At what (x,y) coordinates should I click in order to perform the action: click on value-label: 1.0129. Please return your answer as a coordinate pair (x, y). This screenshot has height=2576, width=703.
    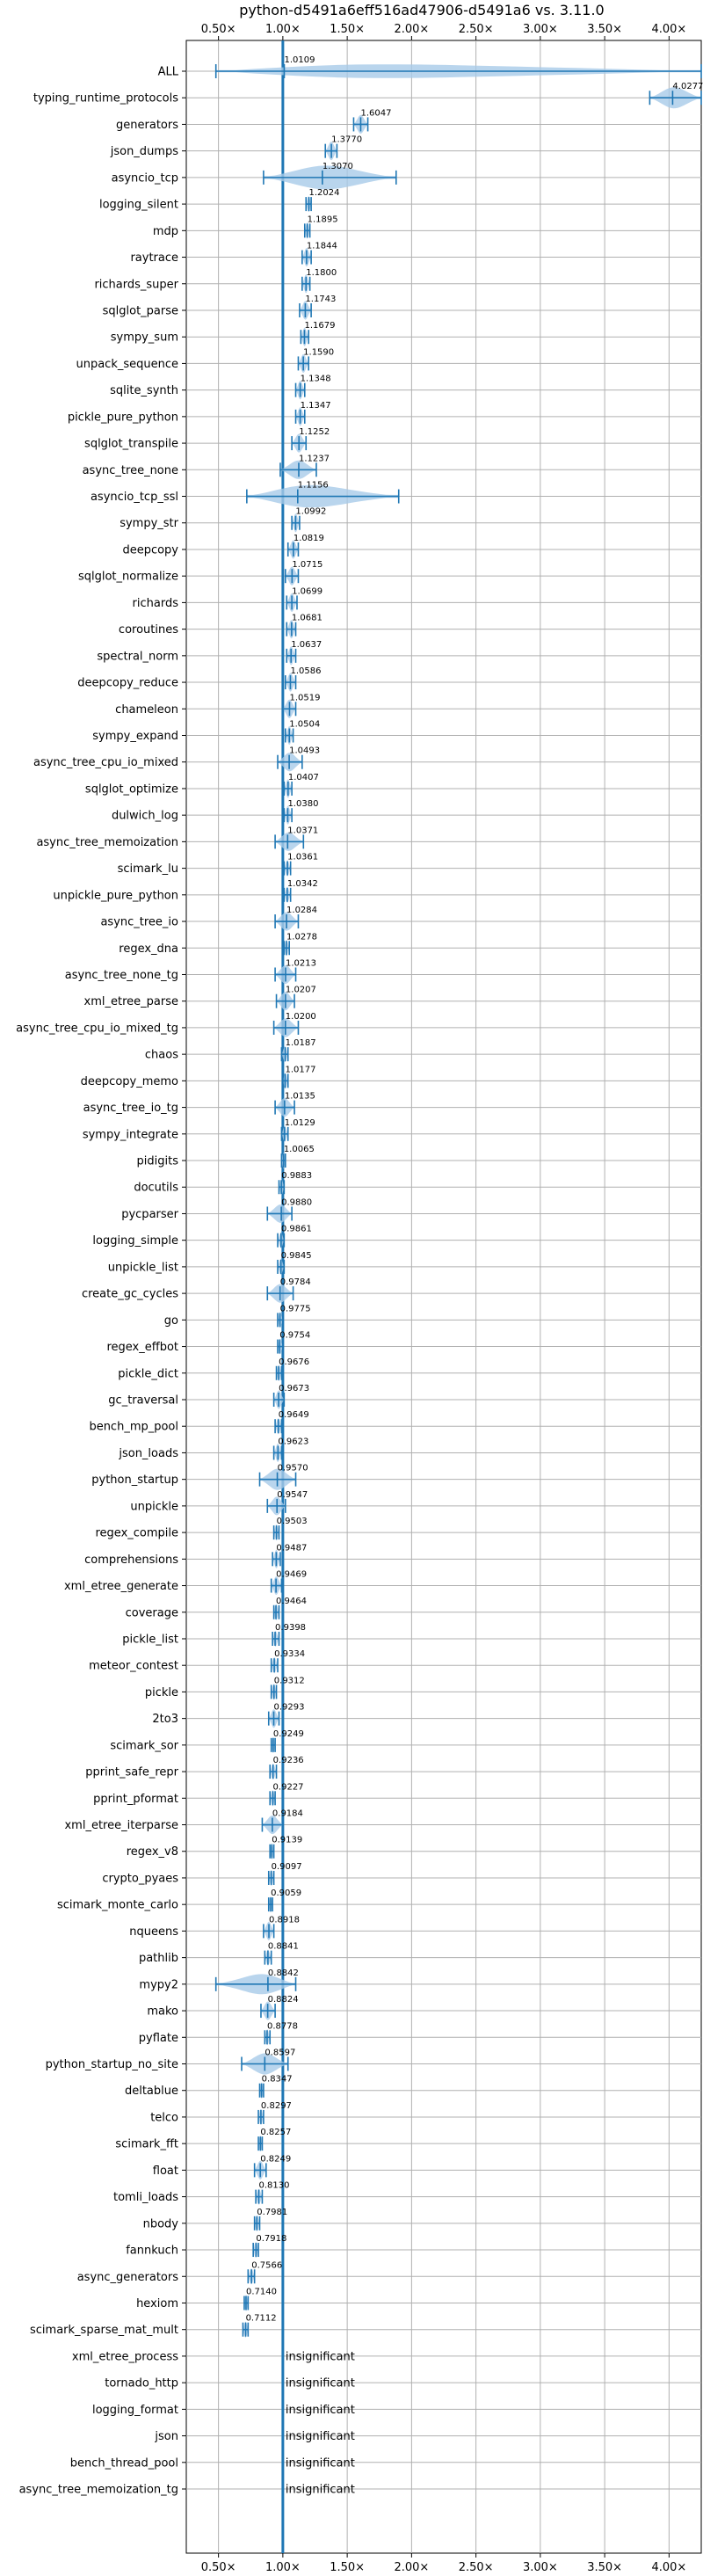
    Looking at the image, I should click on (300, 1123).